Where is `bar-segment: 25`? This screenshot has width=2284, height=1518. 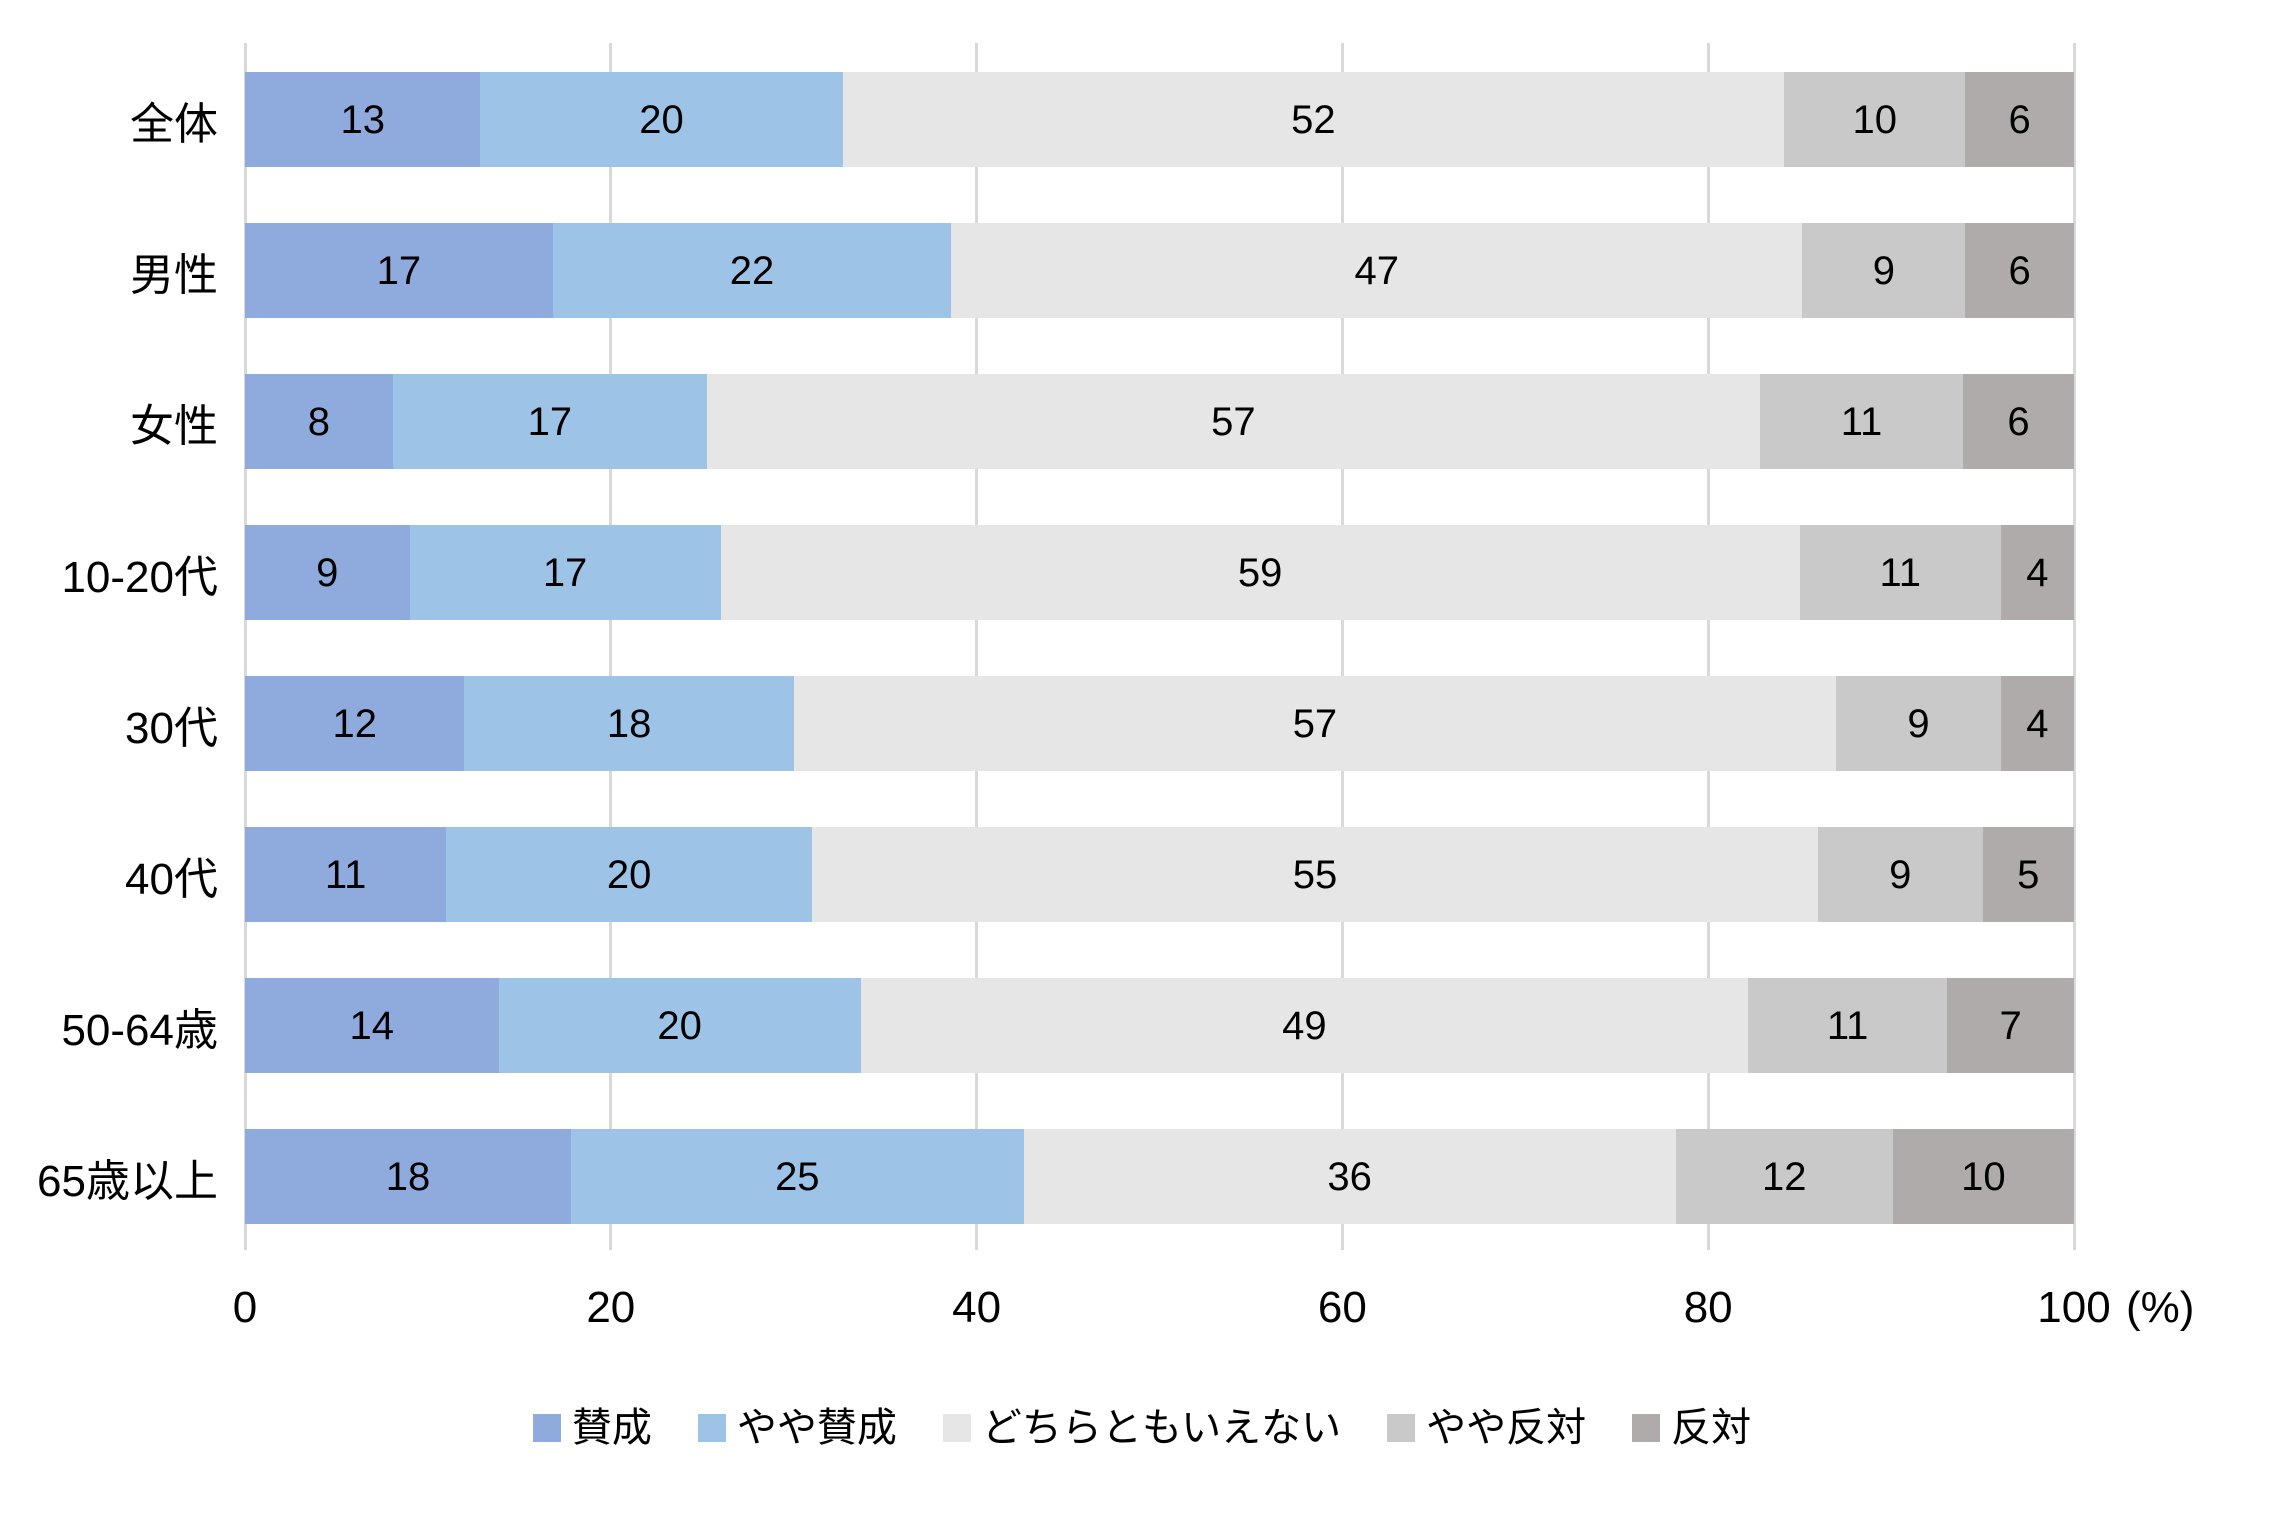 bar-segment: 25 is located at coordinates (797, 1176).